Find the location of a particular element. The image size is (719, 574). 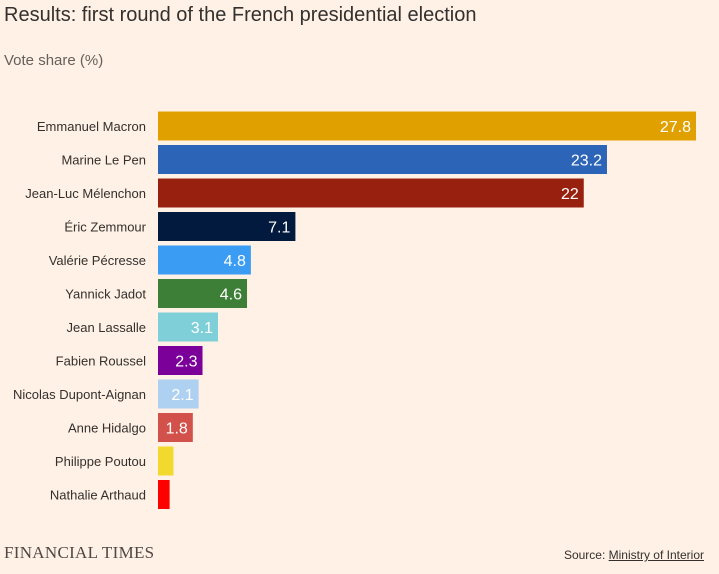

category-label: Marine Le Pen is located at coordinates (103, 160).